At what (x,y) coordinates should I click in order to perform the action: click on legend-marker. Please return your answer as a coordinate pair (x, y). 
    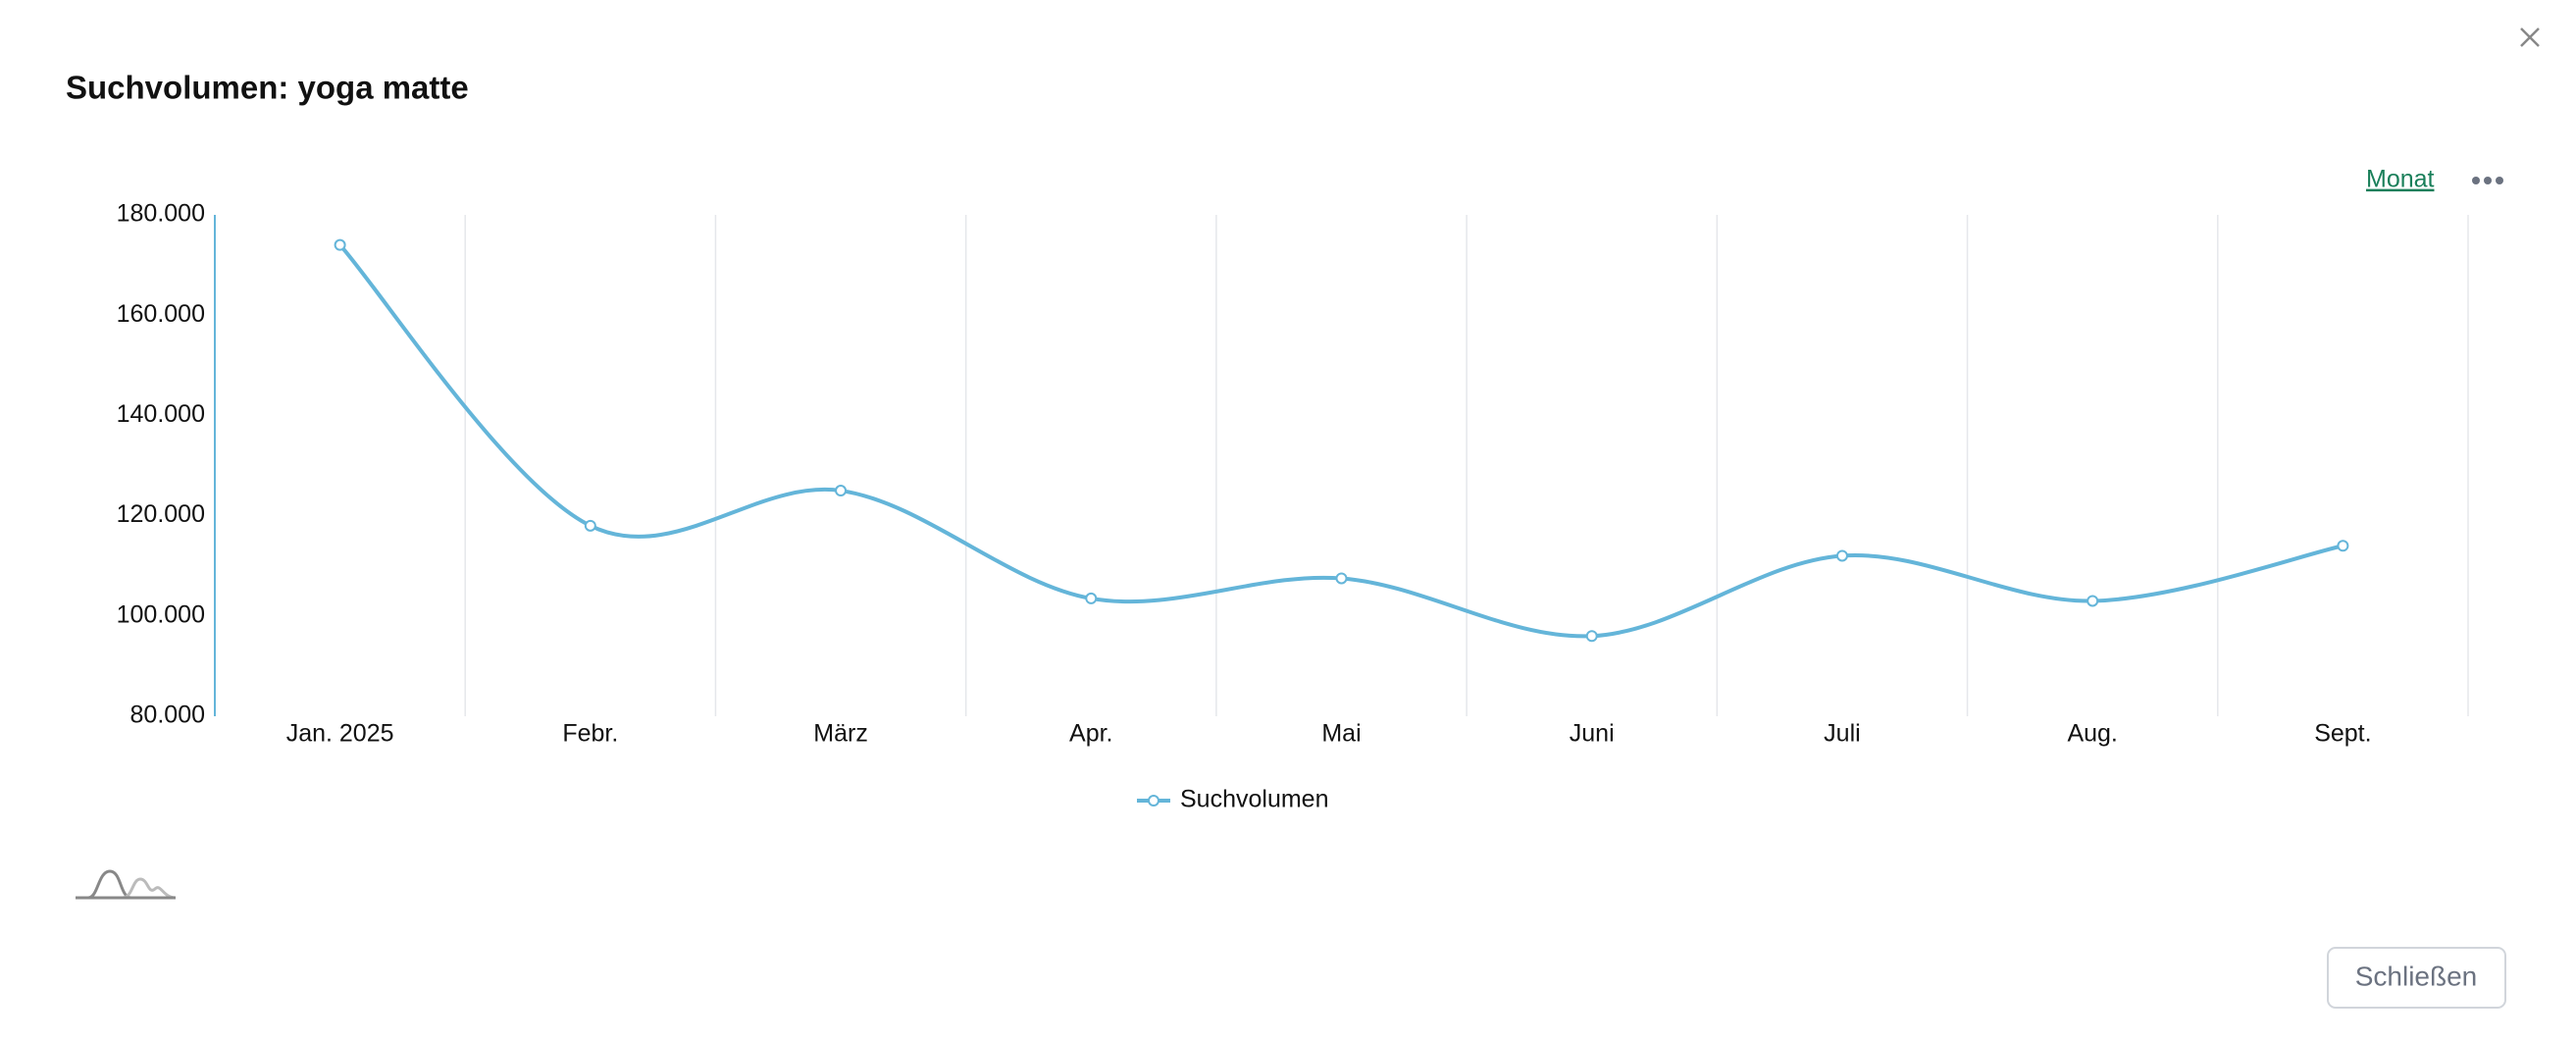
    Looking at the image, I should click on (1153, 801).